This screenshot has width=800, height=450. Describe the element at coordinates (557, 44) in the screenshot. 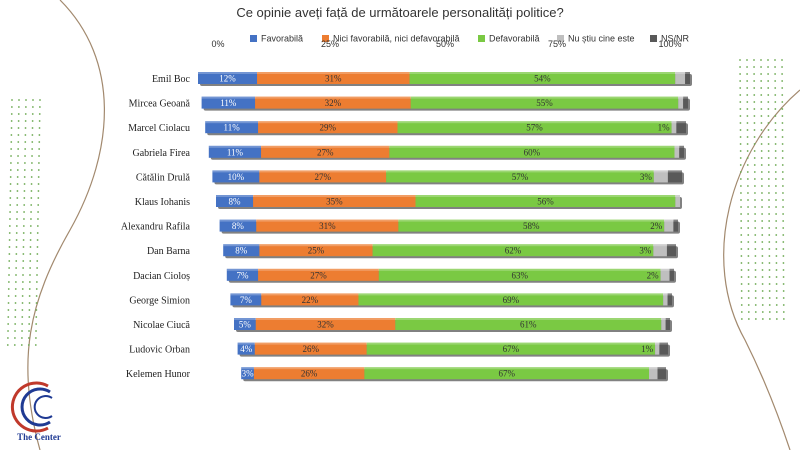

I see `x-tick-label: 75%` at that location.